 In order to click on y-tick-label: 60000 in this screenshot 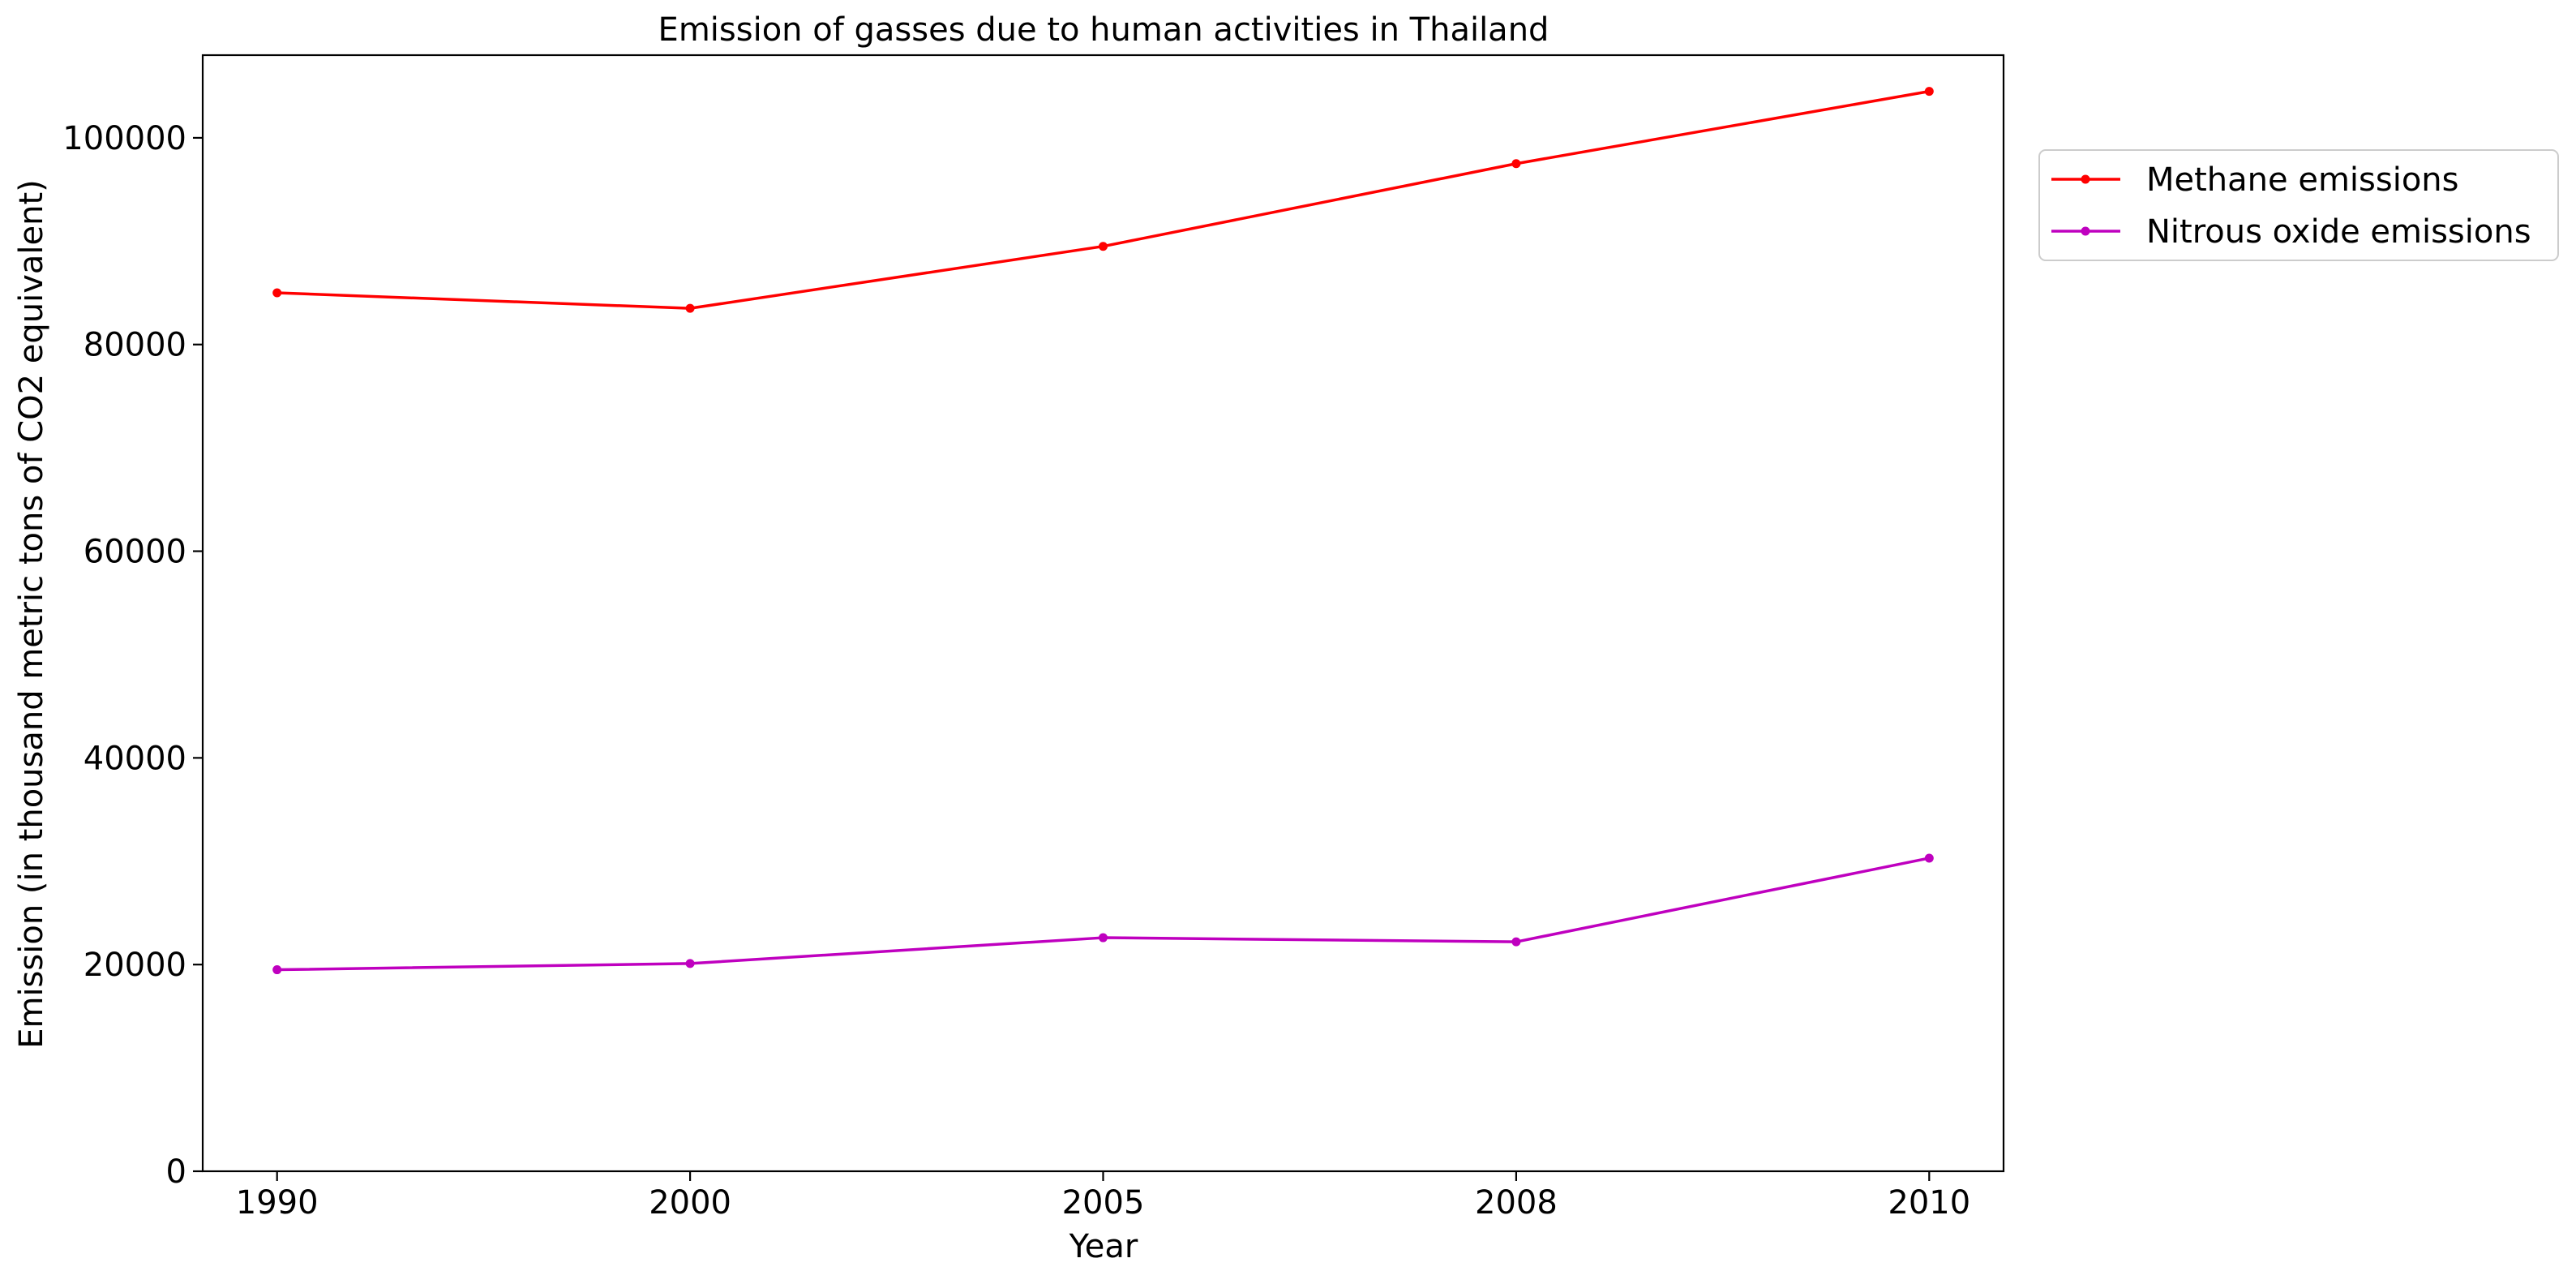, I will do `click(135, 552)`.